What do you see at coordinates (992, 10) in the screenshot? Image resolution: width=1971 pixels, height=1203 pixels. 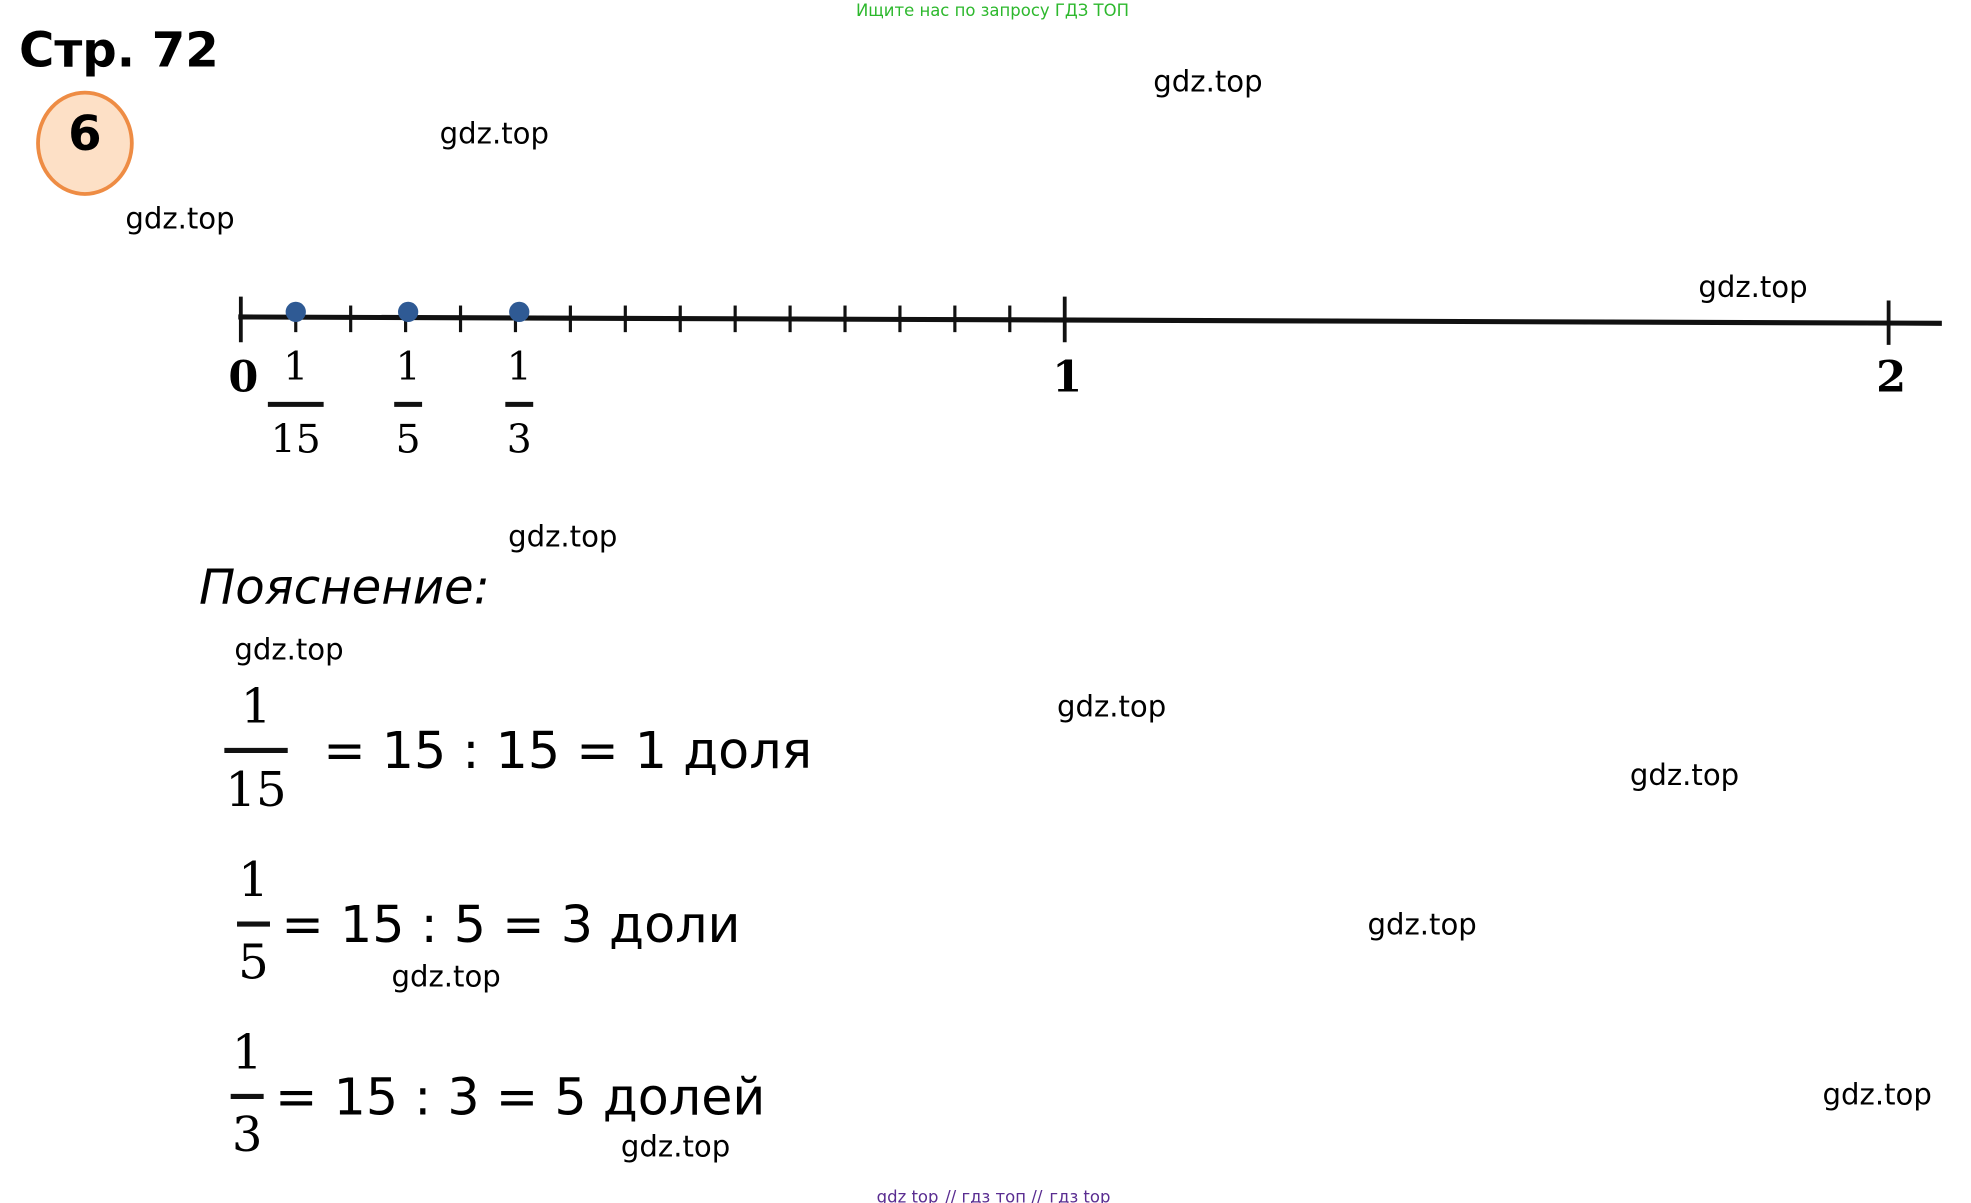 I see `top-banner: Ищите нас по запросу ГДЗ ТОП` at bounding box center [992, 10].